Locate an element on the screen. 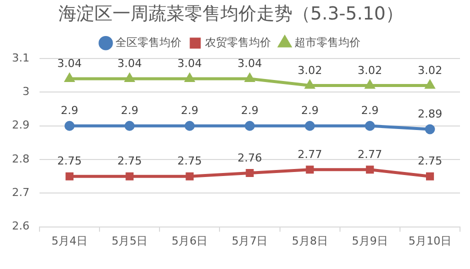  y-tick-label: 2.6 is located at coordinates (21, 226).